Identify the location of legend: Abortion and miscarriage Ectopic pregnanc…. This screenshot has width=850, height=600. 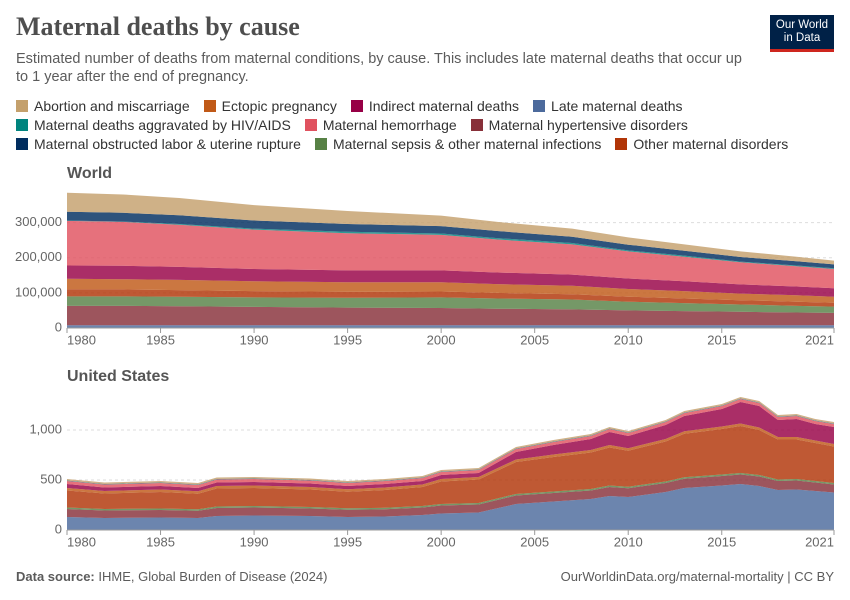
(421, 125).